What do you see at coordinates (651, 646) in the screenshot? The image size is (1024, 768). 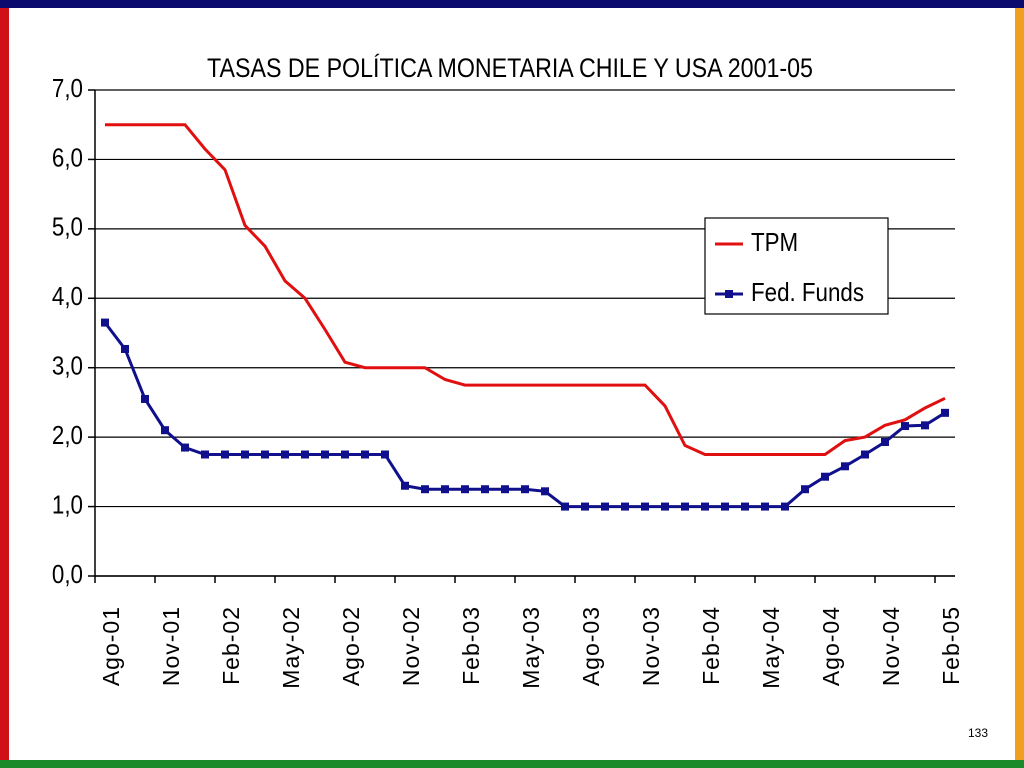 I see `x-tick-label: Nov-03` at bounding box center [651, 646].